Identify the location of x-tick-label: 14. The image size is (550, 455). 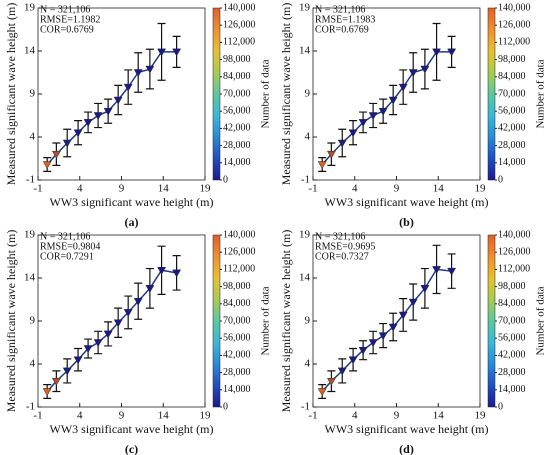
(164, 189).